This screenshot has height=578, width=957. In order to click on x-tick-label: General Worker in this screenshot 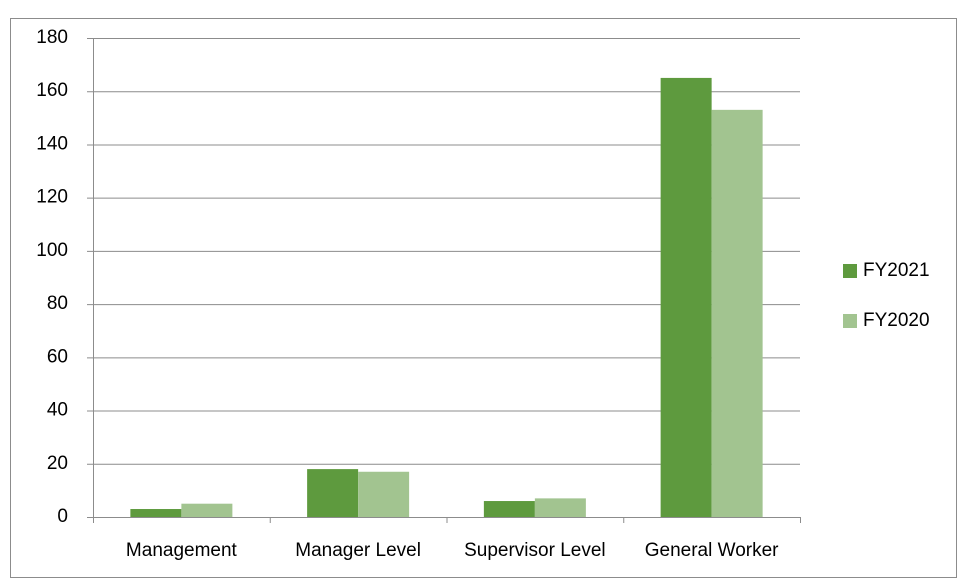, I will do `click(712, 550)`.